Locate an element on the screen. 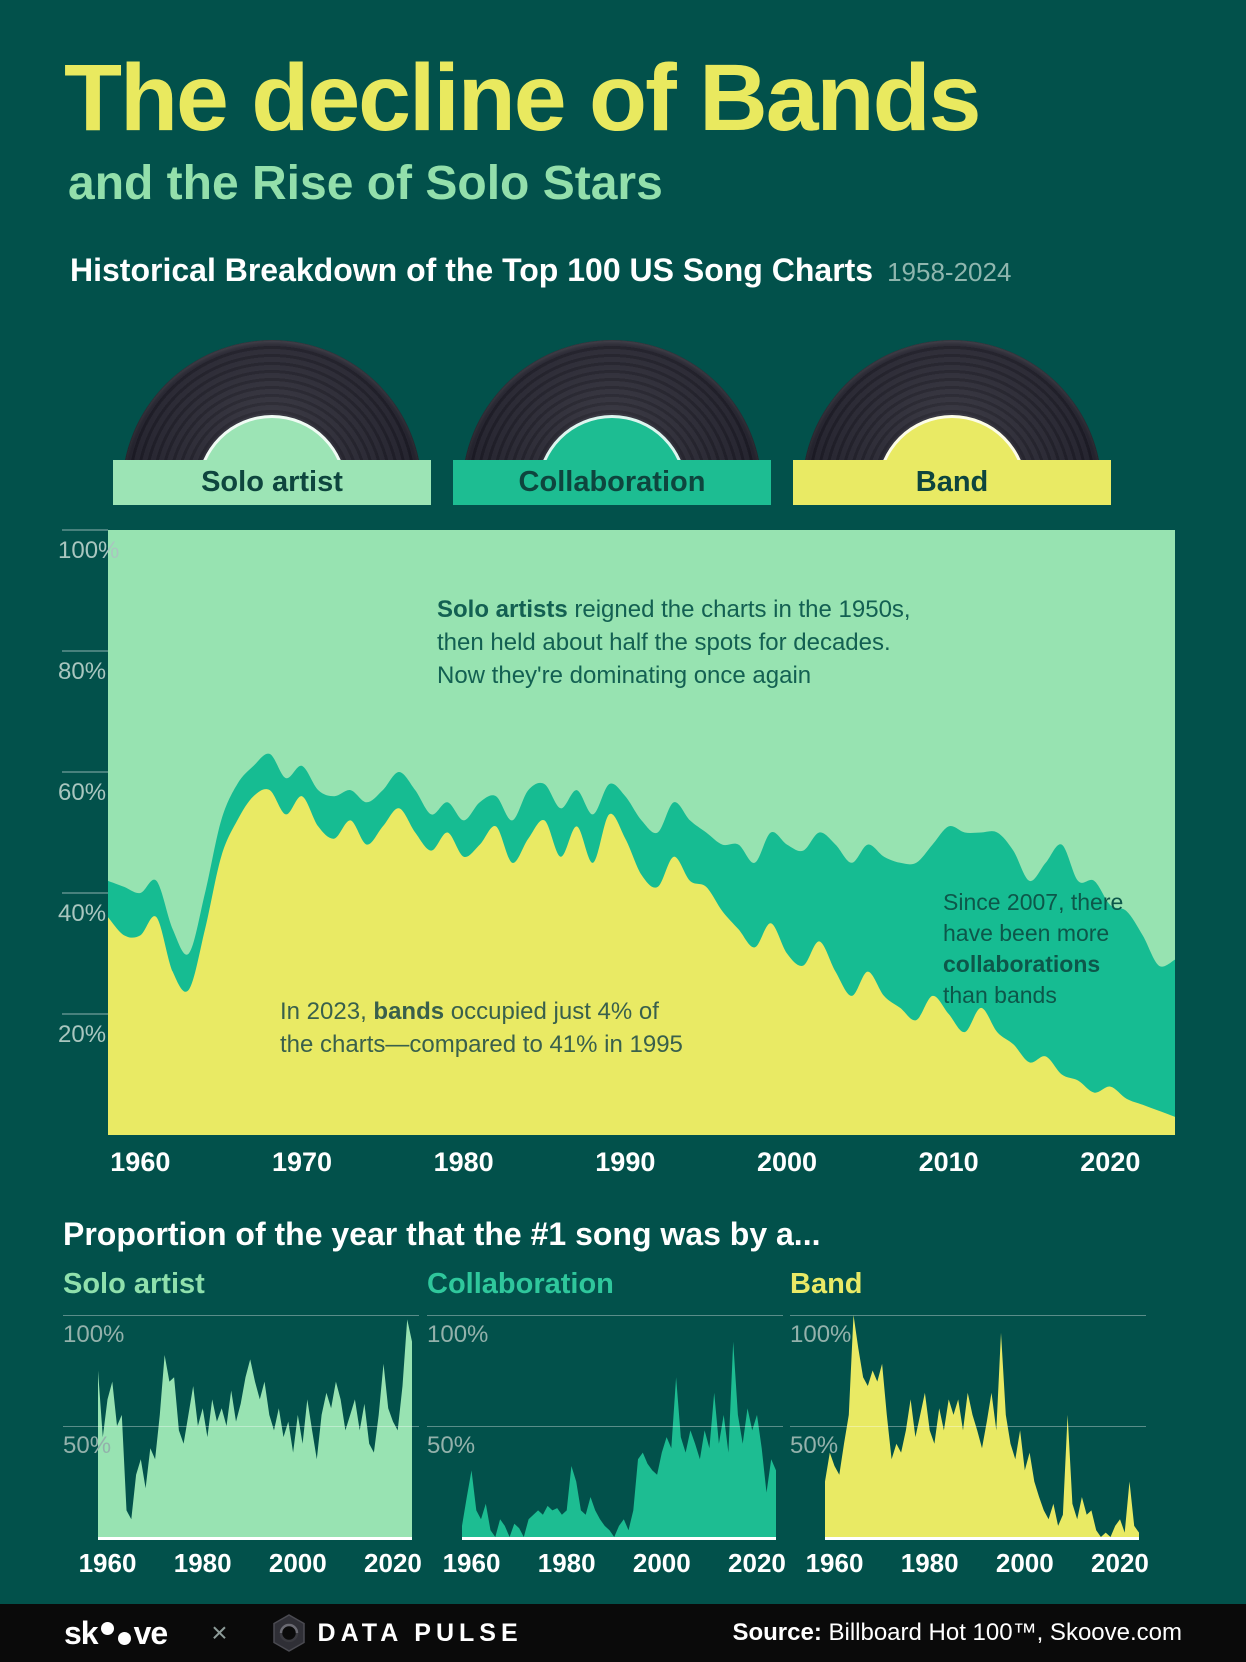 This screenshot has height=1662, width=1246. small-chart-plot-collaboration: 100% 50% 1960 1980 2000 2020 is located at coordinates (606, 1446).